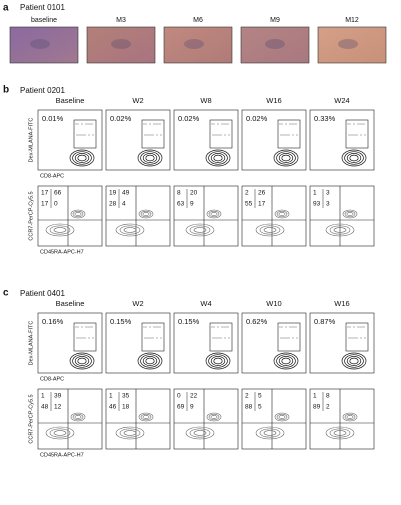  I want to click on axis-label: CCR7-PerCP-Cy5.5, so click(31, 215).